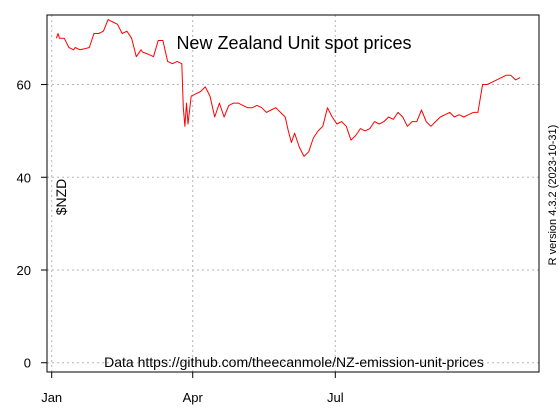 The width and height of the screenshot is (560, 420). I want to click on y-tick-label: 20, so click(24, 270).